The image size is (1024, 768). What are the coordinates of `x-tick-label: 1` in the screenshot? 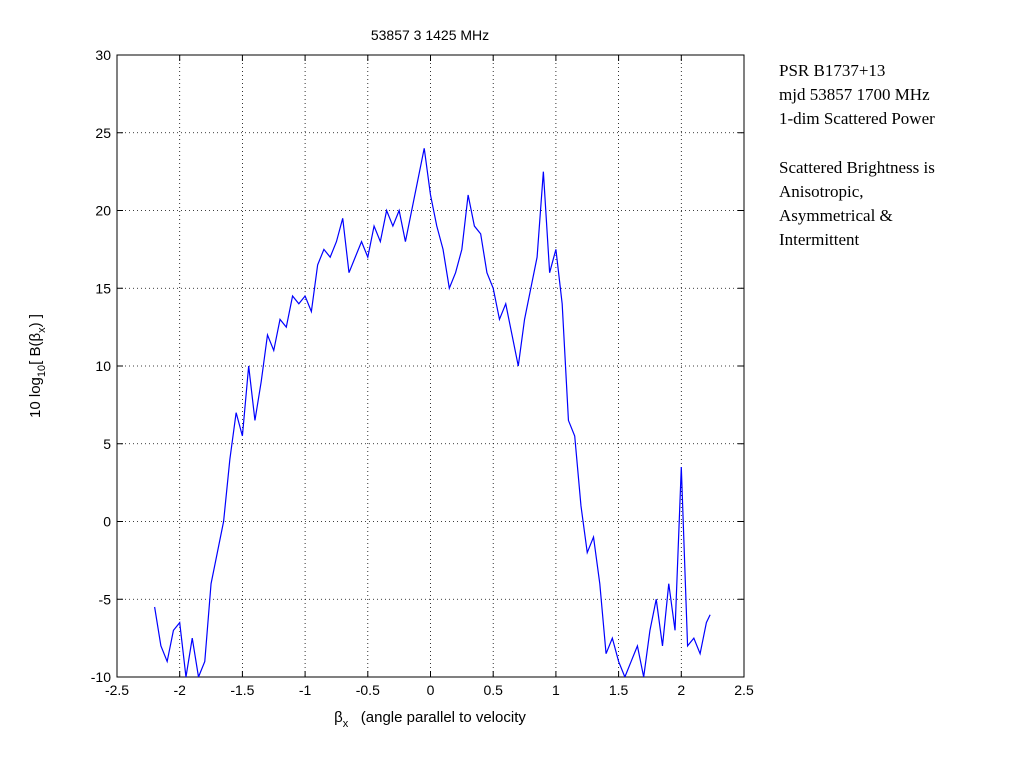 It's located at (556, 690).